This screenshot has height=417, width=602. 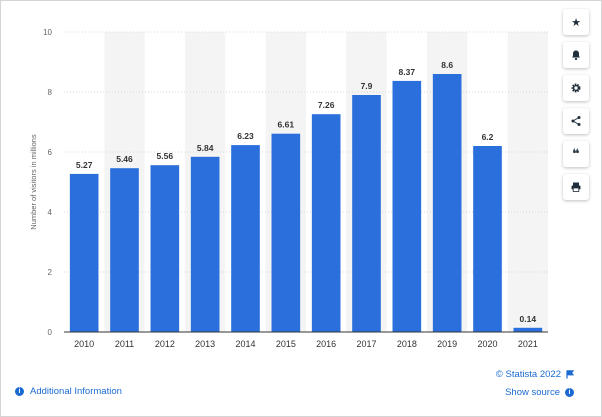 What do you see at coordinates (570, 374) in the screenshot?
I see `flag-icon` at bounding box center [570, 374].